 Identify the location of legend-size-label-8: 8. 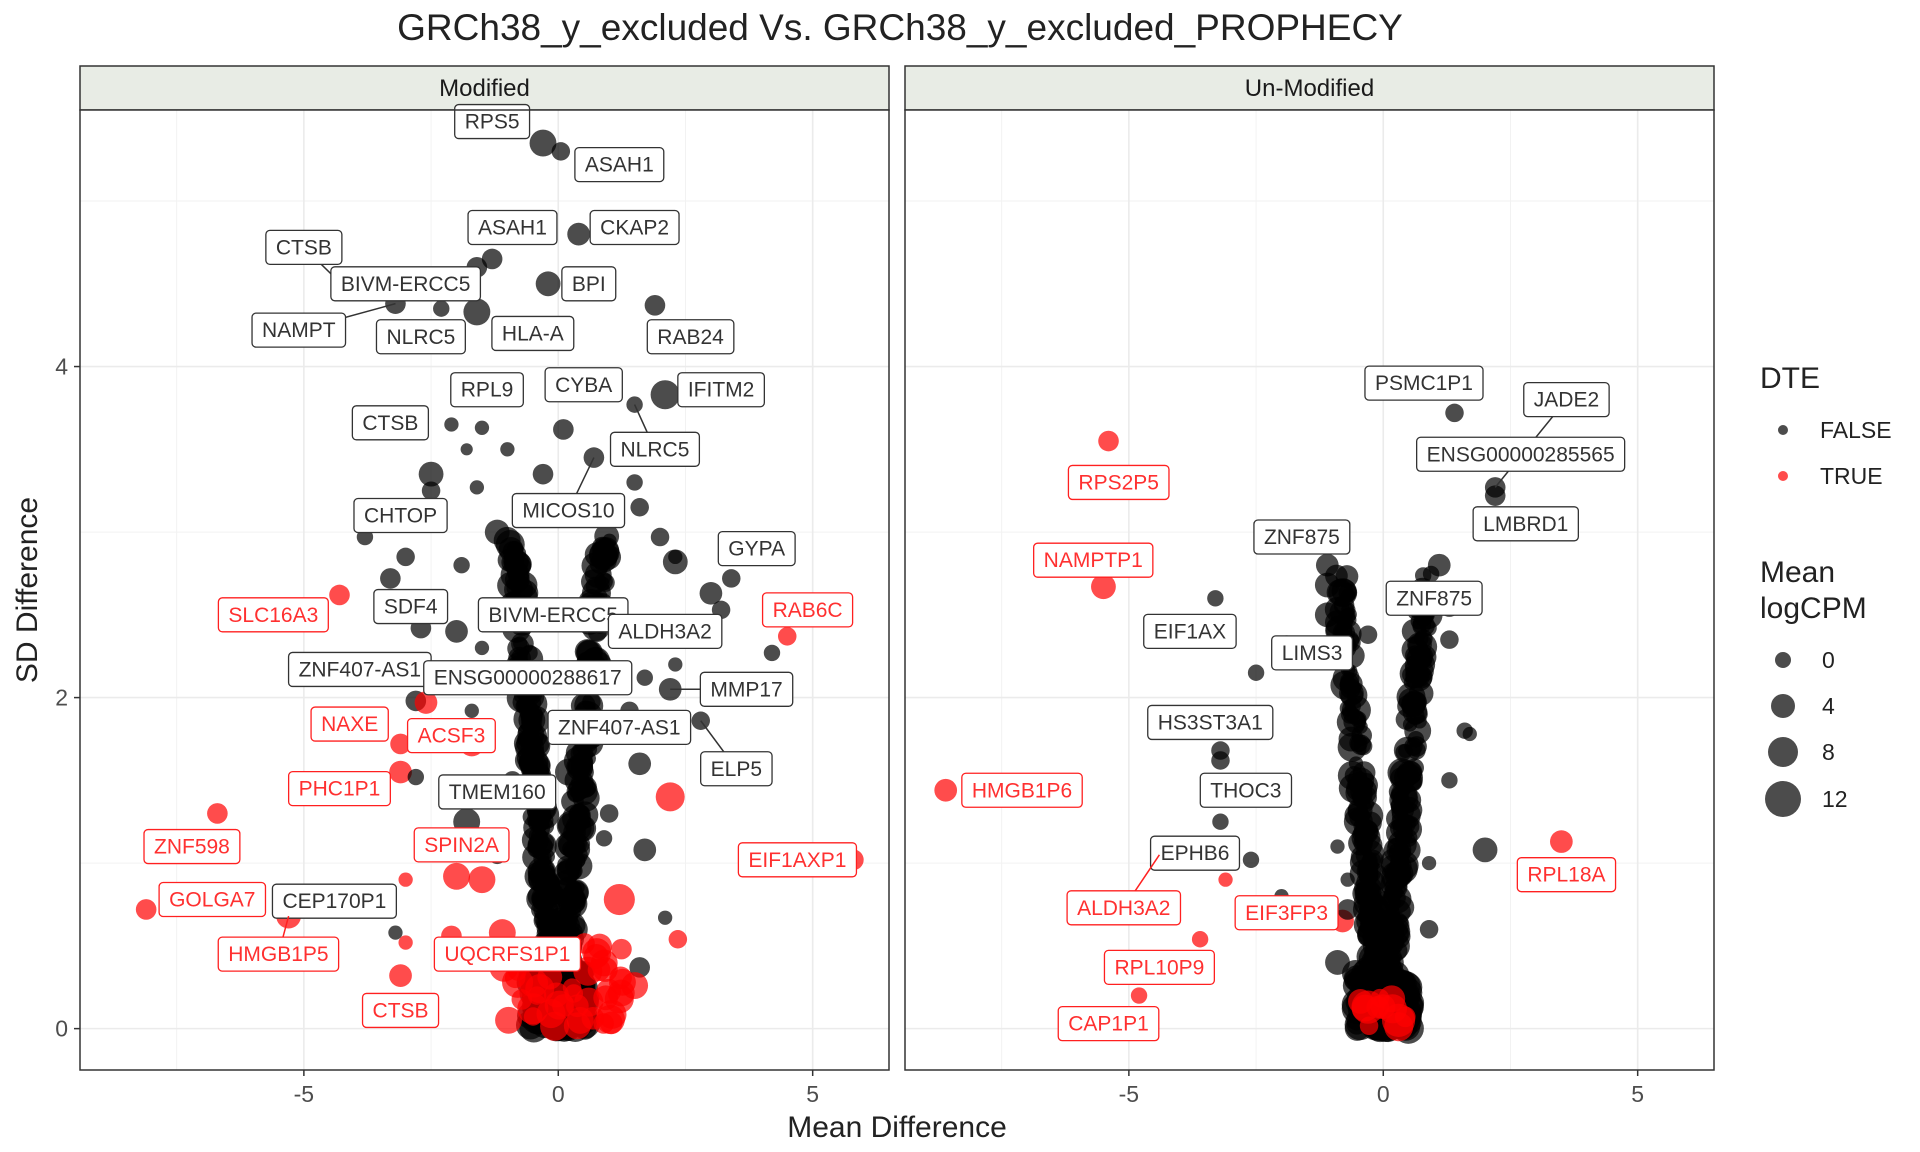
(1828, 752).